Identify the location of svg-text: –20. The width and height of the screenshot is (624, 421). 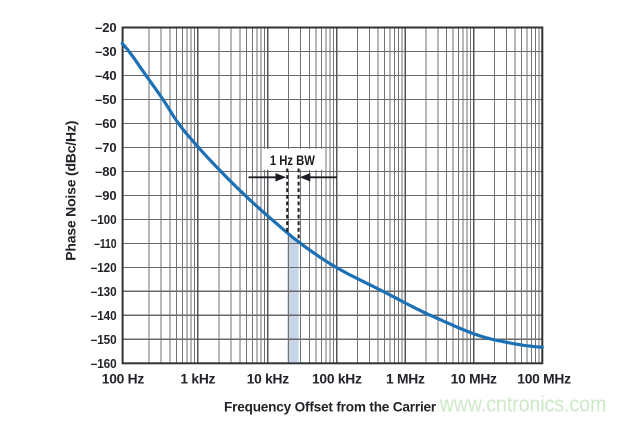
(105, 27).